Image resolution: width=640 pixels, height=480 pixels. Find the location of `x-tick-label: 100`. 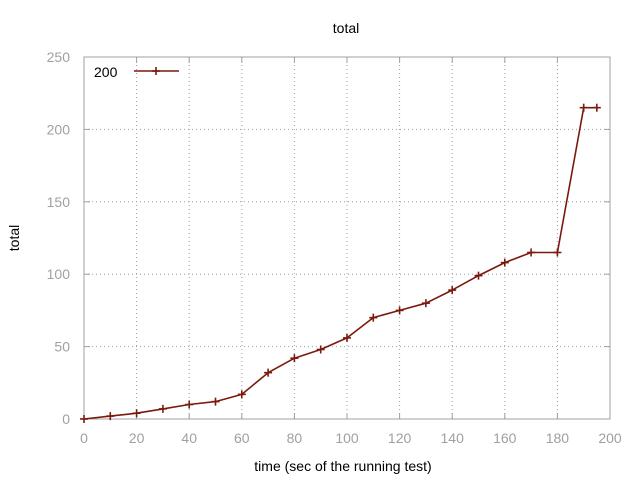

x-tick-label: 100 is located at coordinates (347, 438).